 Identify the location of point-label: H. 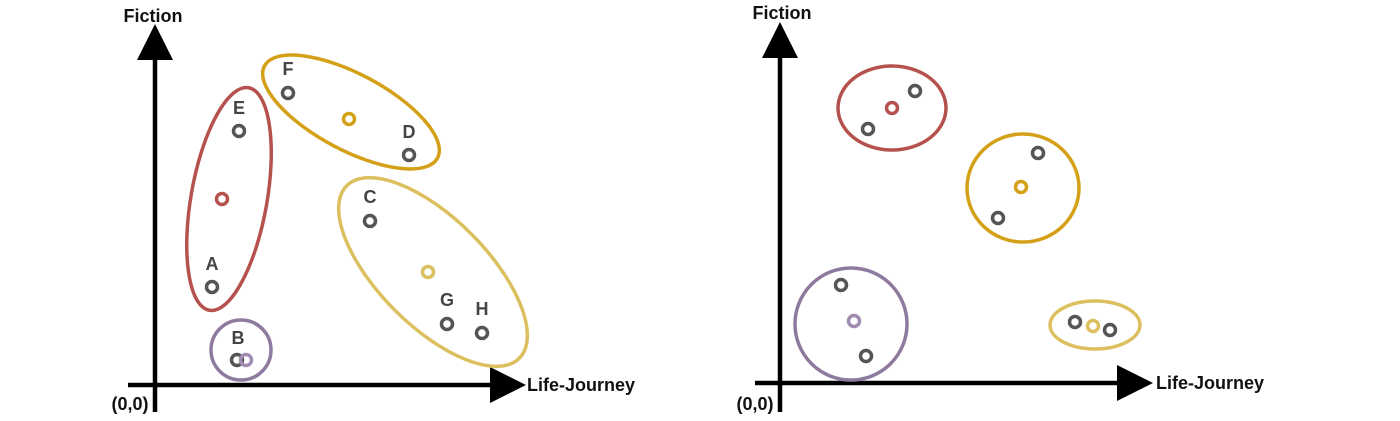
(482, 309).